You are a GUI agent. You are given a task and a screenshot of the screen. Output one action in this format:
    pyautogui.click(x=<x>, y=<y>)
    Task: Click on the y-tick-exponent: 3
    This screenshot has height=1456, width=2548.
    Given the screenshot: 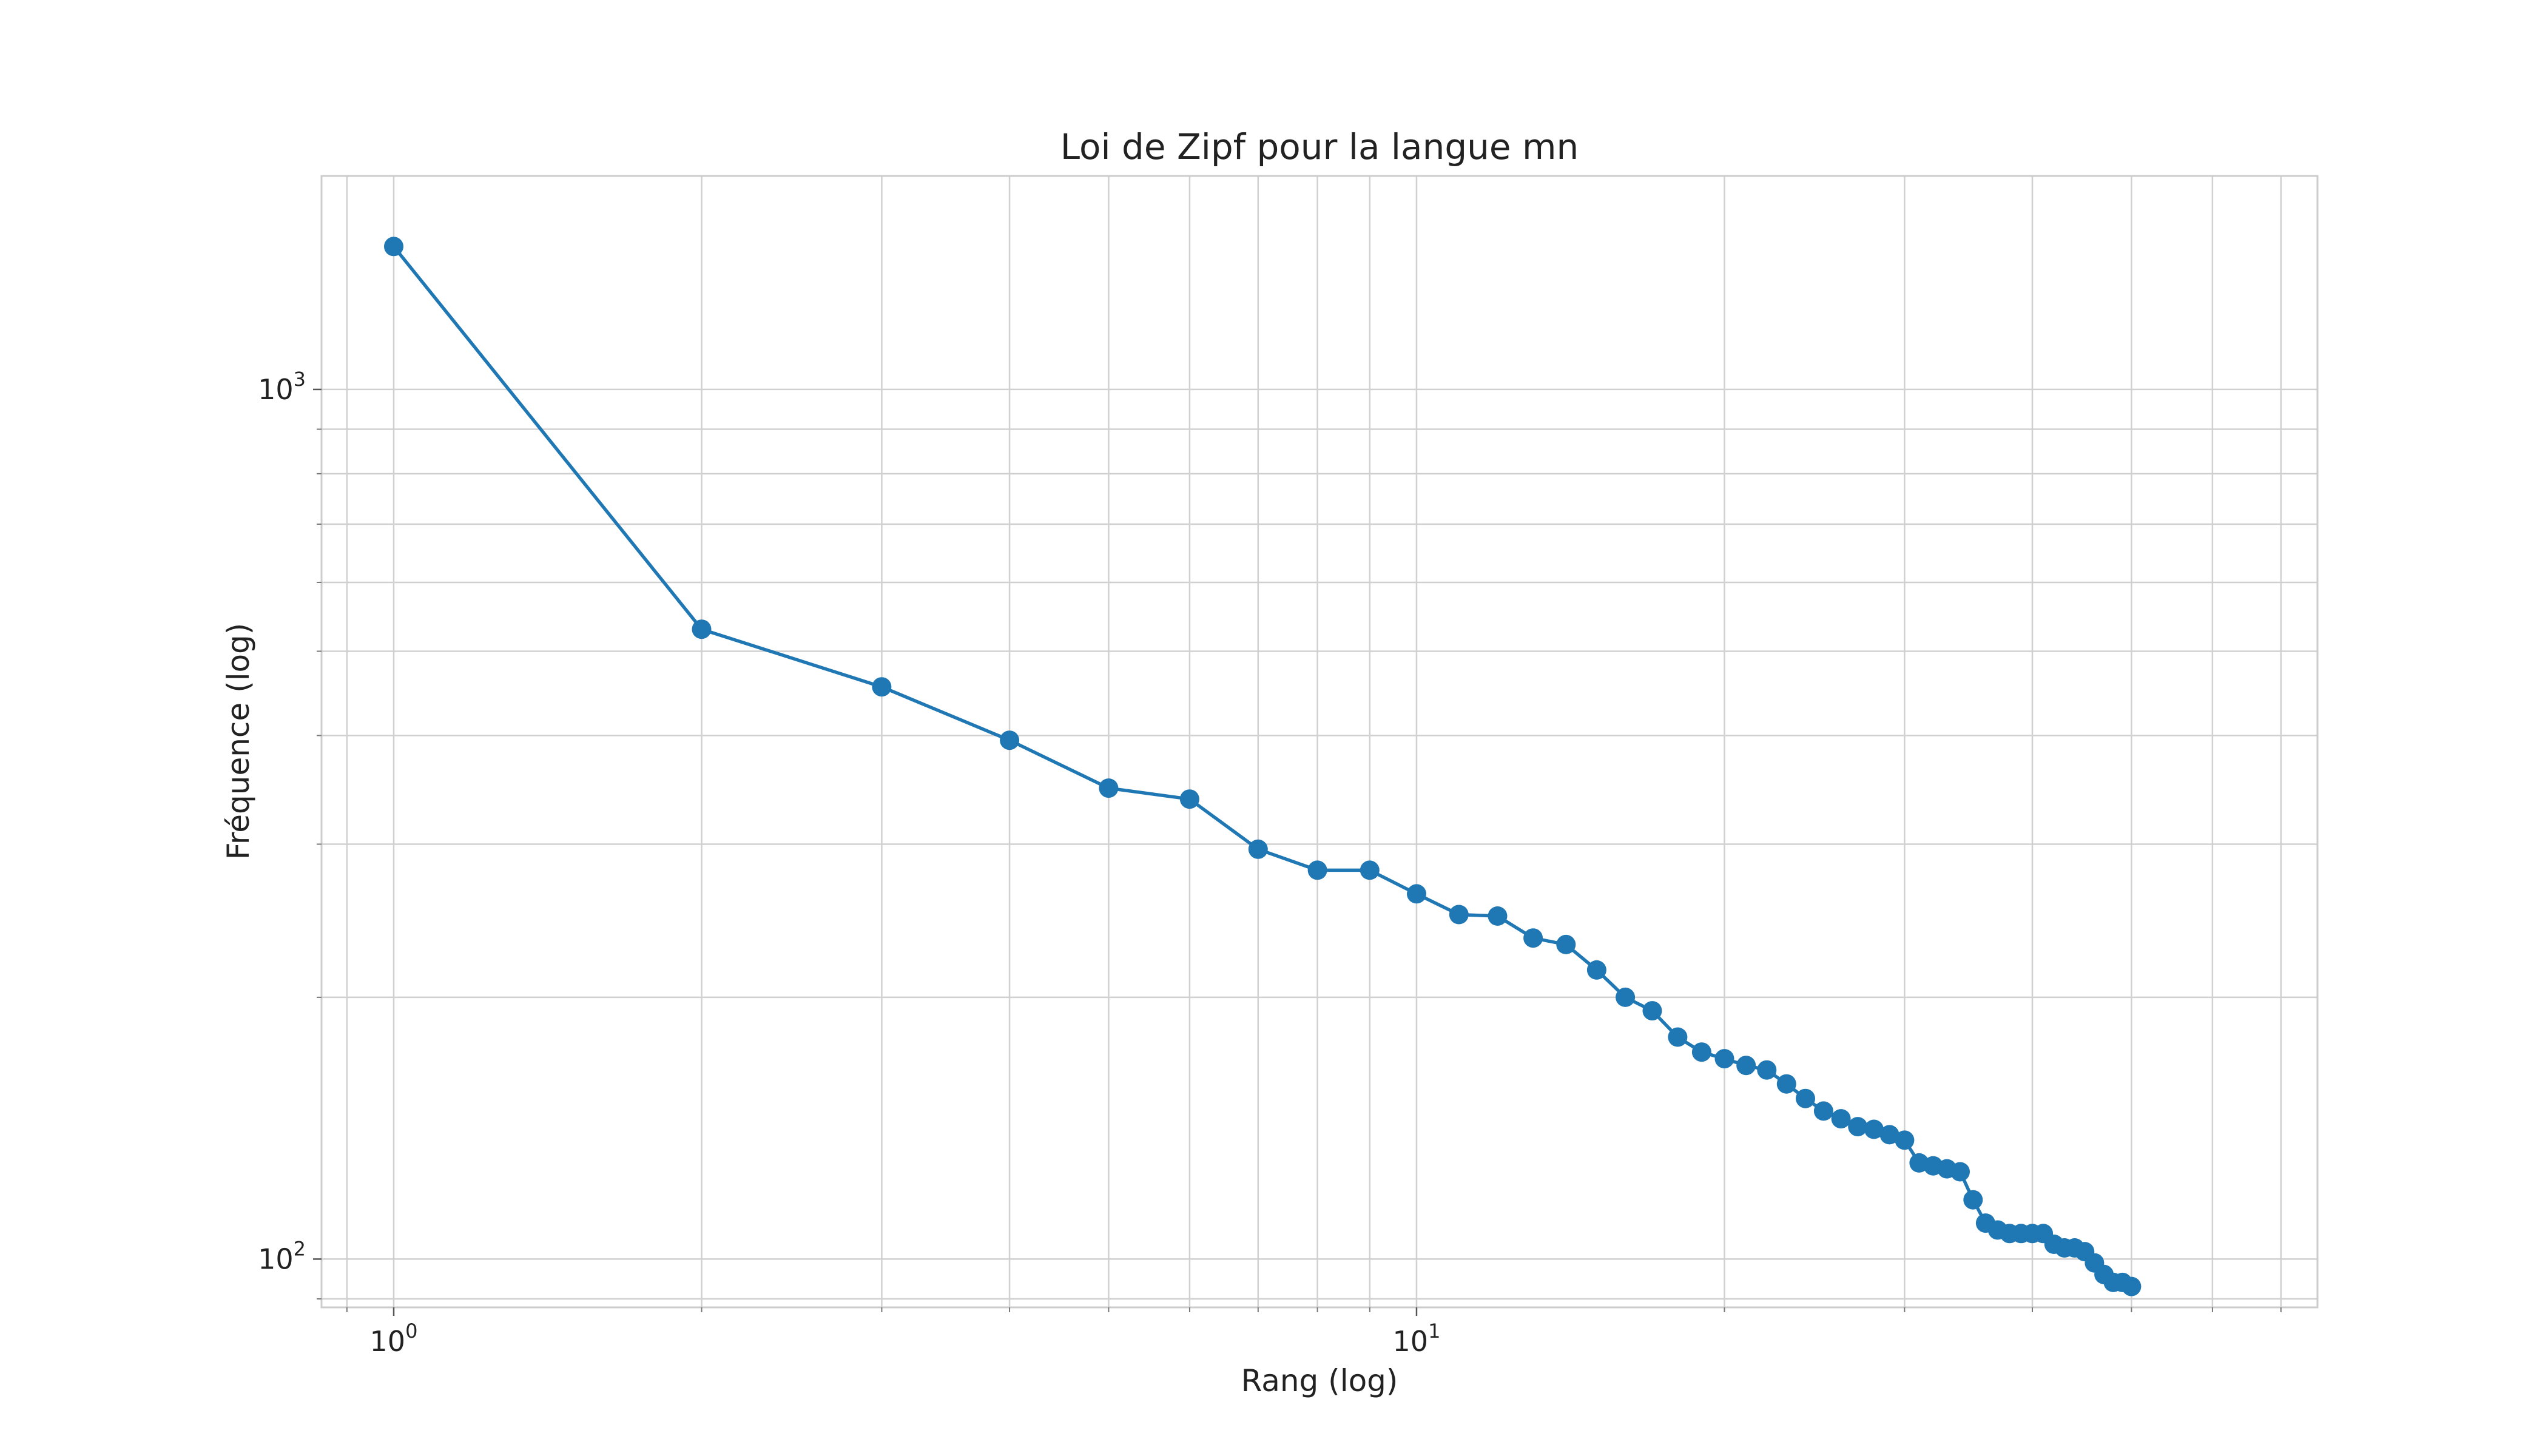 What is the action you would take?
    pyautogui.click(x=300, y=379)
    